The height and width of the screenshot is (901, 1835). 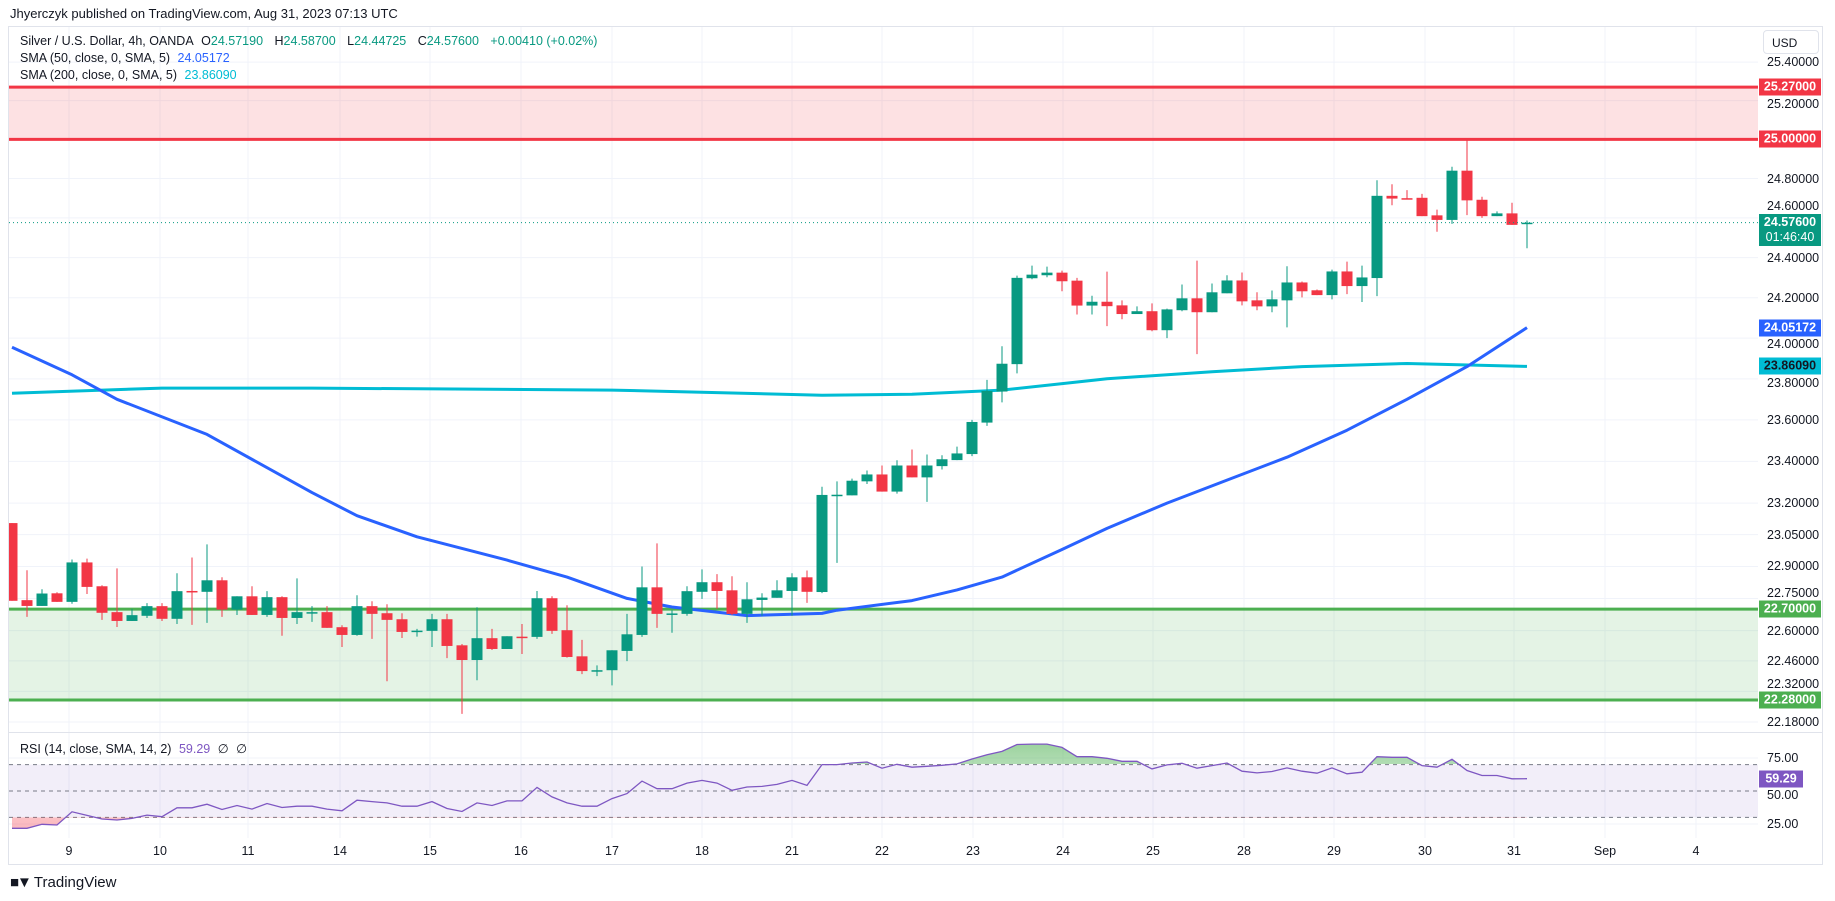 I want to click on sma50-value: 24.05172, so click(x=203, y=58).